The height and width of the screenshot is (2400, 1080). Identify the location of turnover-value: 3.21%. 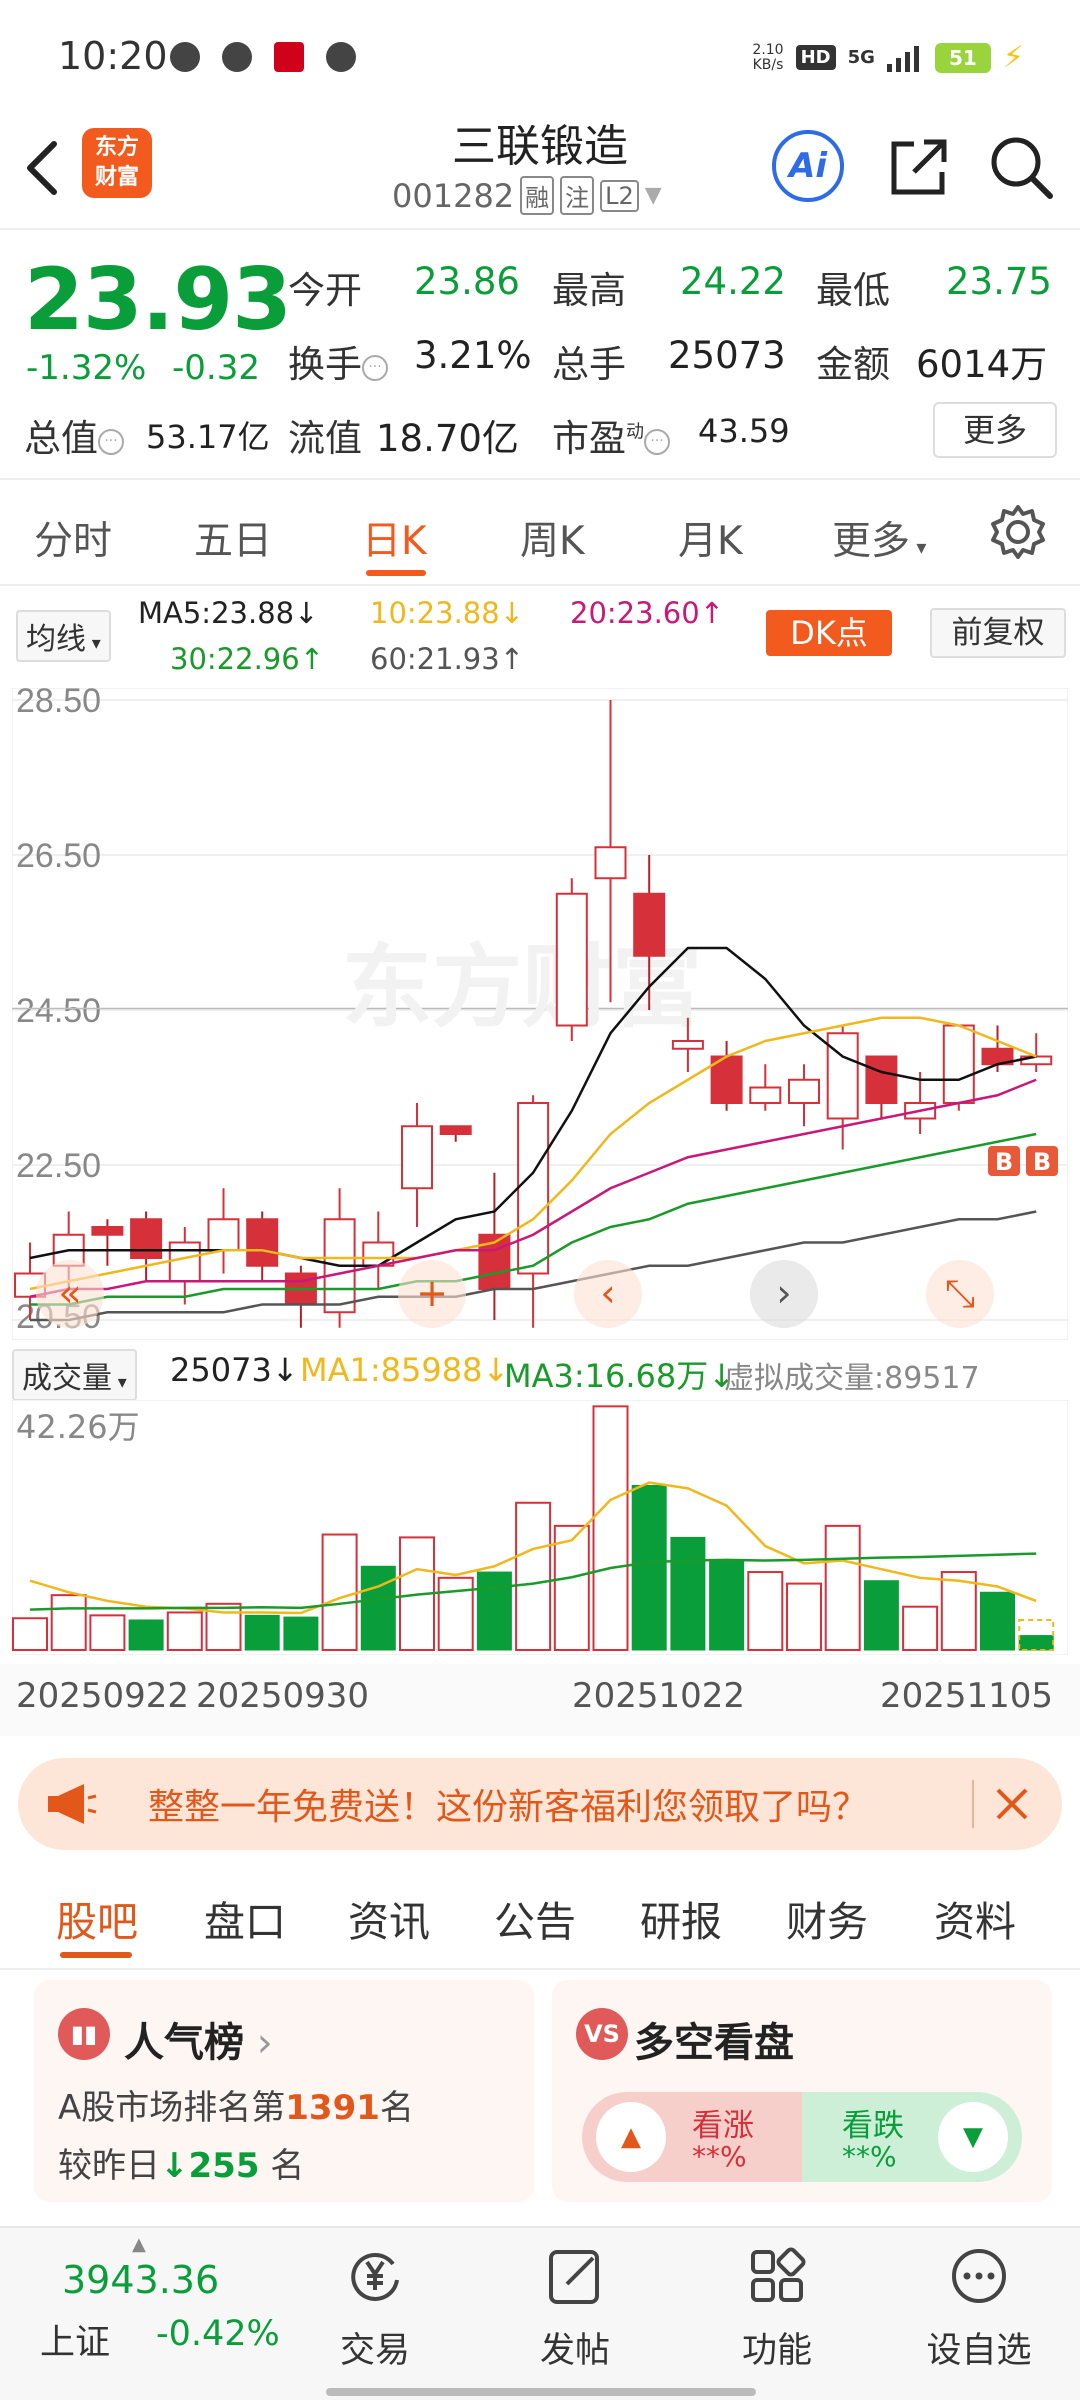
(473, 355).